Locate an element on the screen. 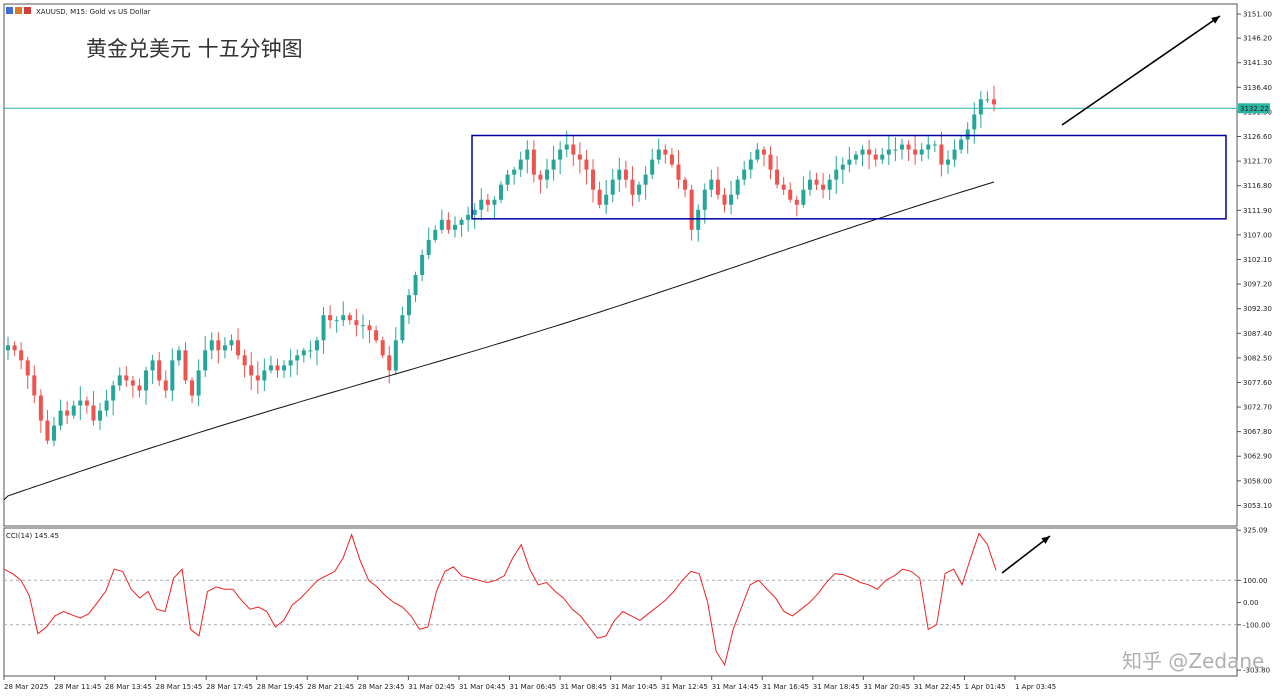 This screenshot has height=696, width=1280. time-axis-label: 28 Mar 19:45 is located at coordinates (280, 687).